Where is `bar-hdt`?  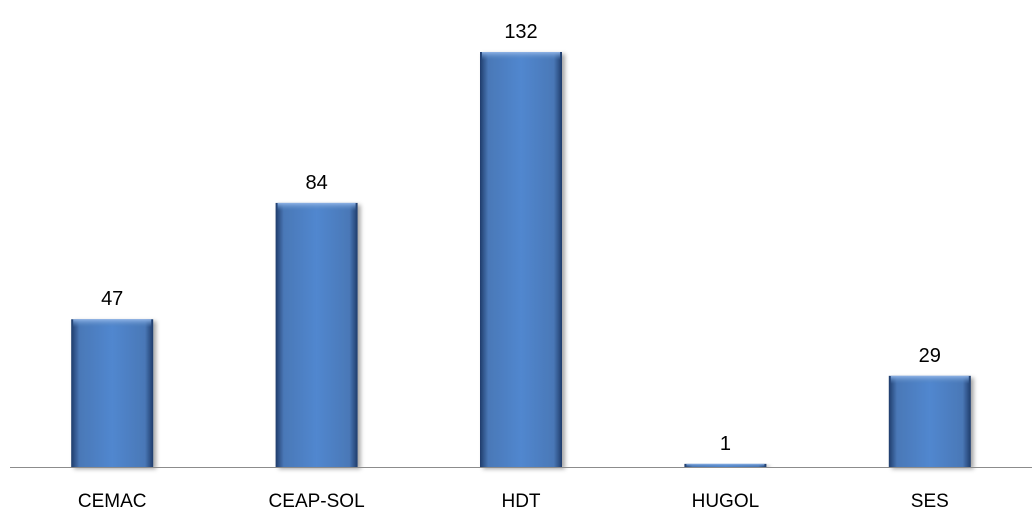
bar-hdt is located at coordinates (521, 259).